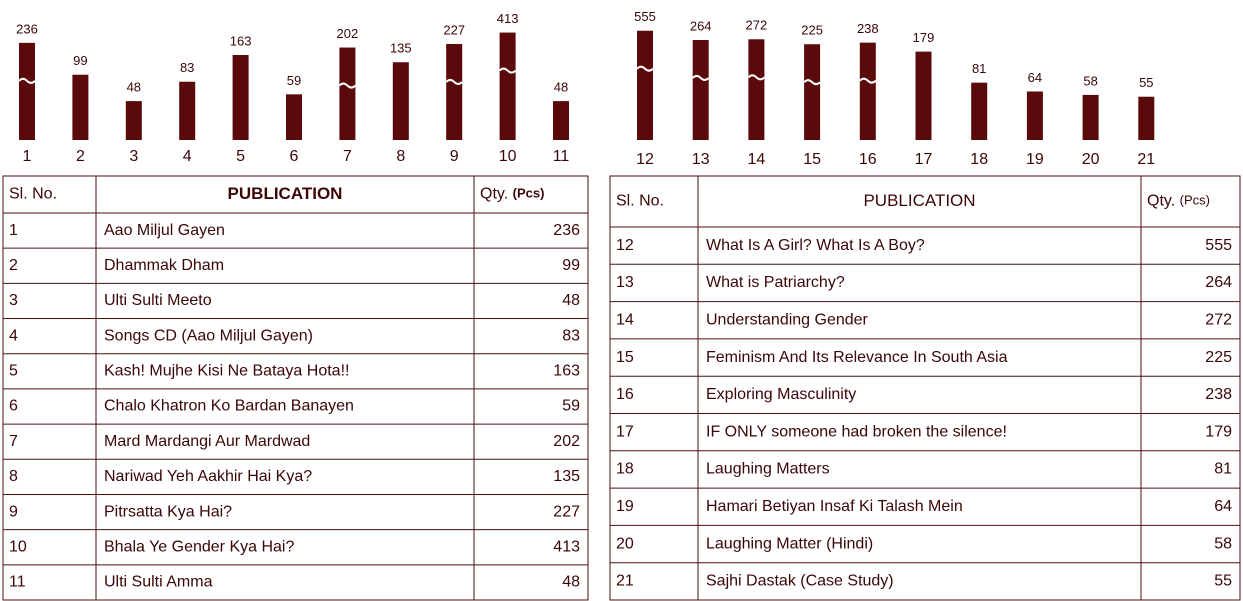  I want to click on value-label: 48, so click(134, 87).